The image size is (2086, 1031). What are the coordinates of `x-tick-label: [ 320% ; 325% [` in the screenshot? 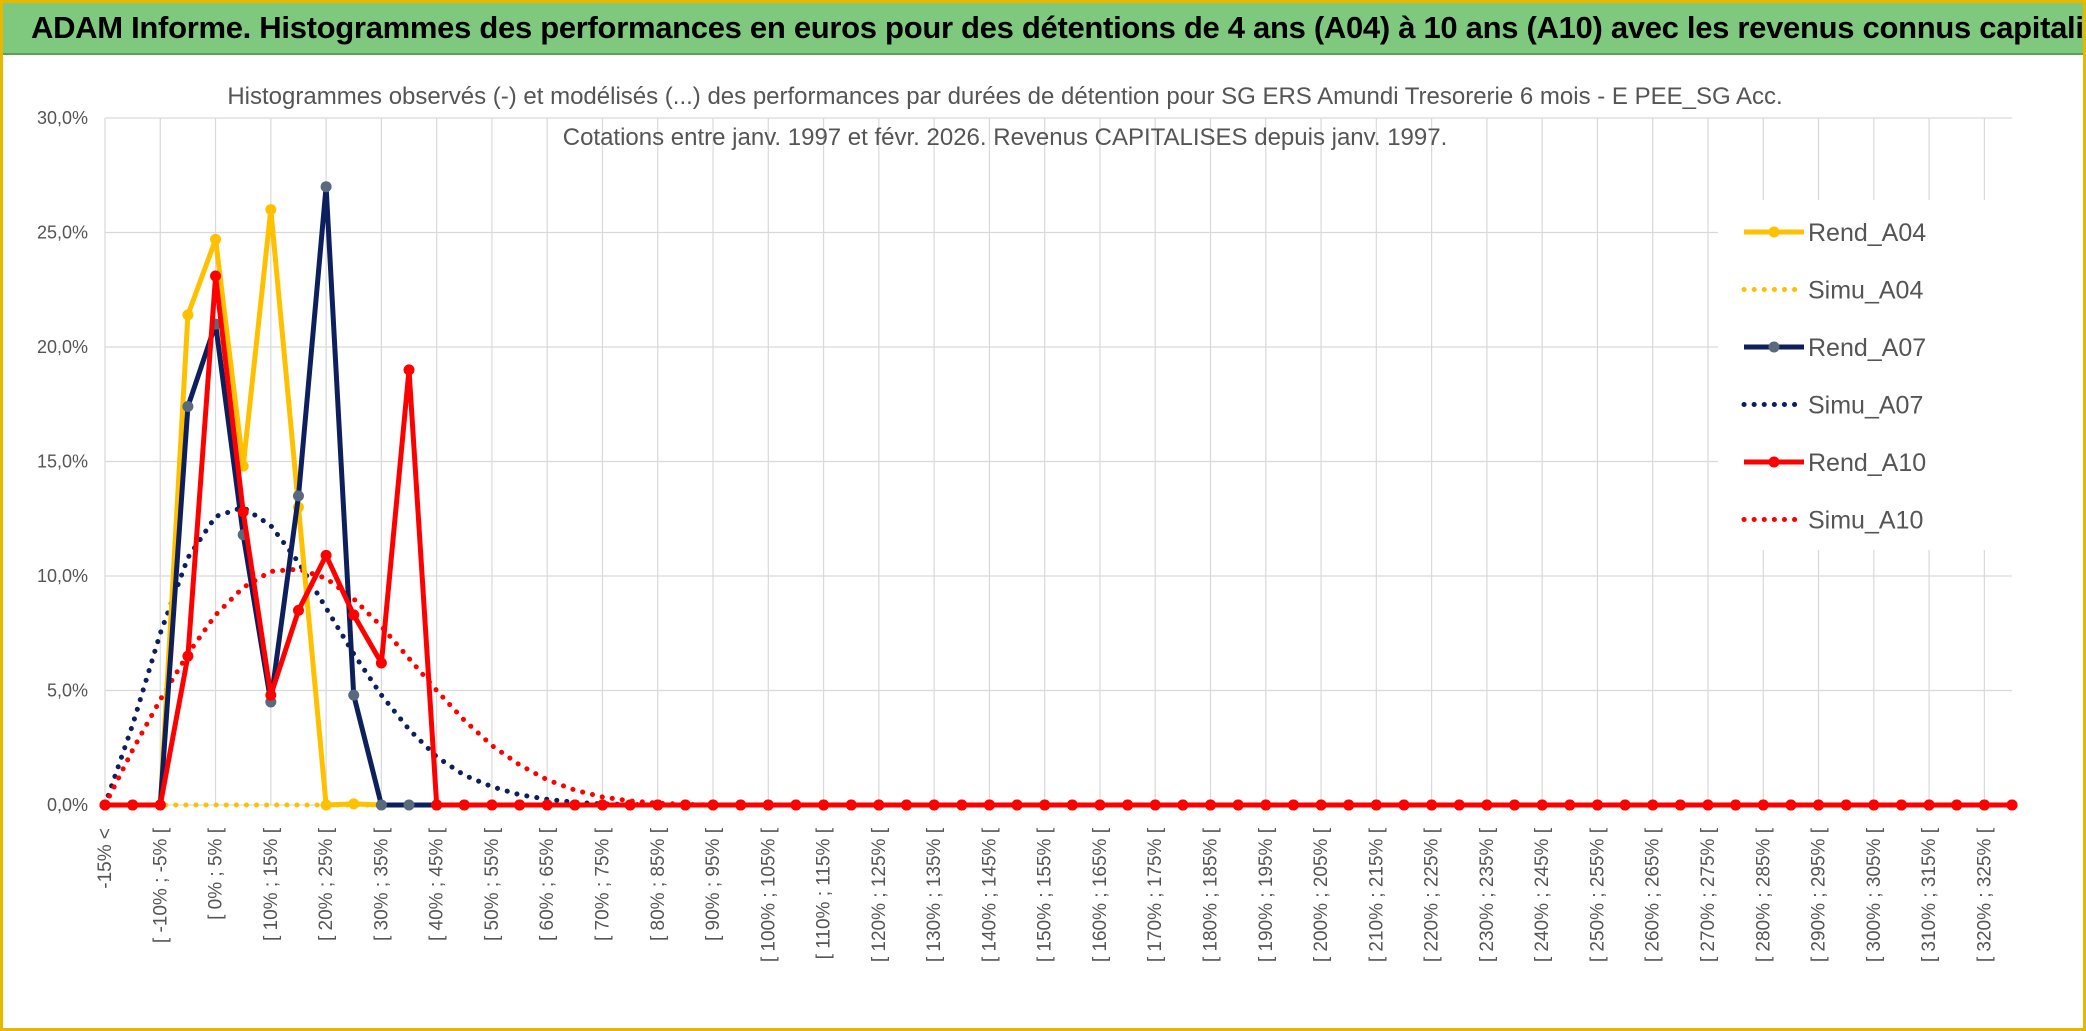 It's located at (1984, 894).